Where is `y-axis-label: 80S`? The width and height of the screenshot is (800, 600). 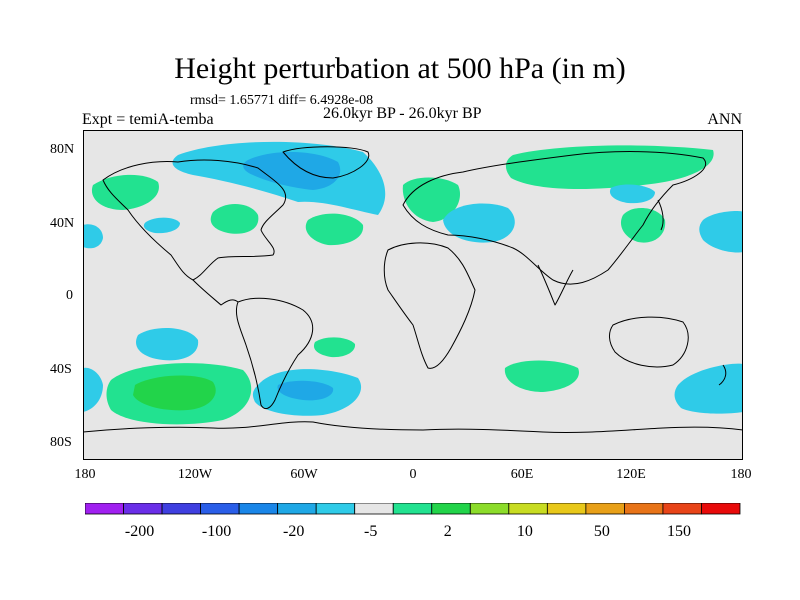
y-axis-label: 80S is located at coordinates (61, 442).